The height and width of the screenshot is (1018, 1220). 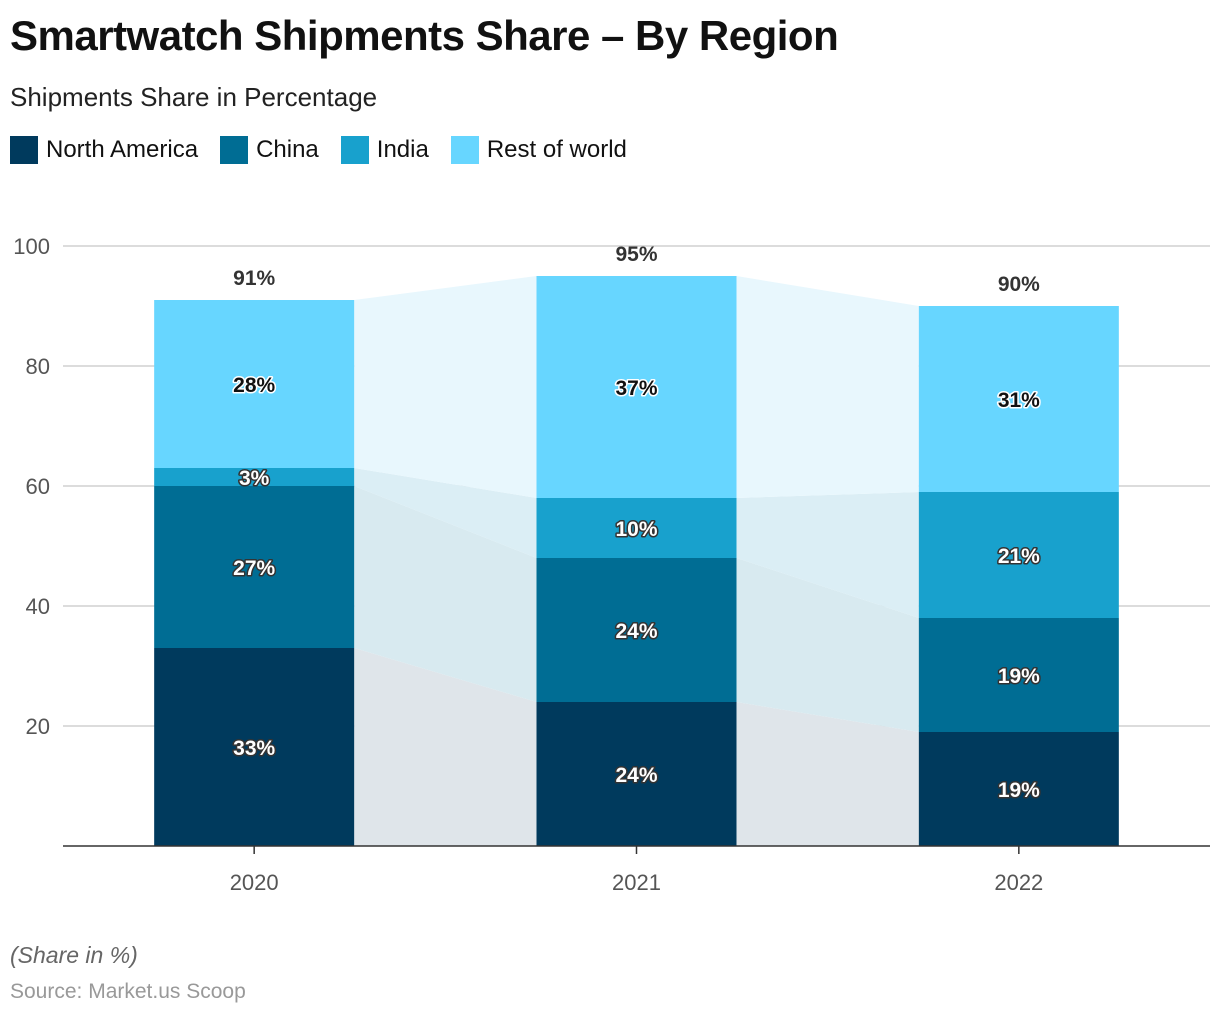 I want to click on total-label: 95%, so click(x=636, y=254).